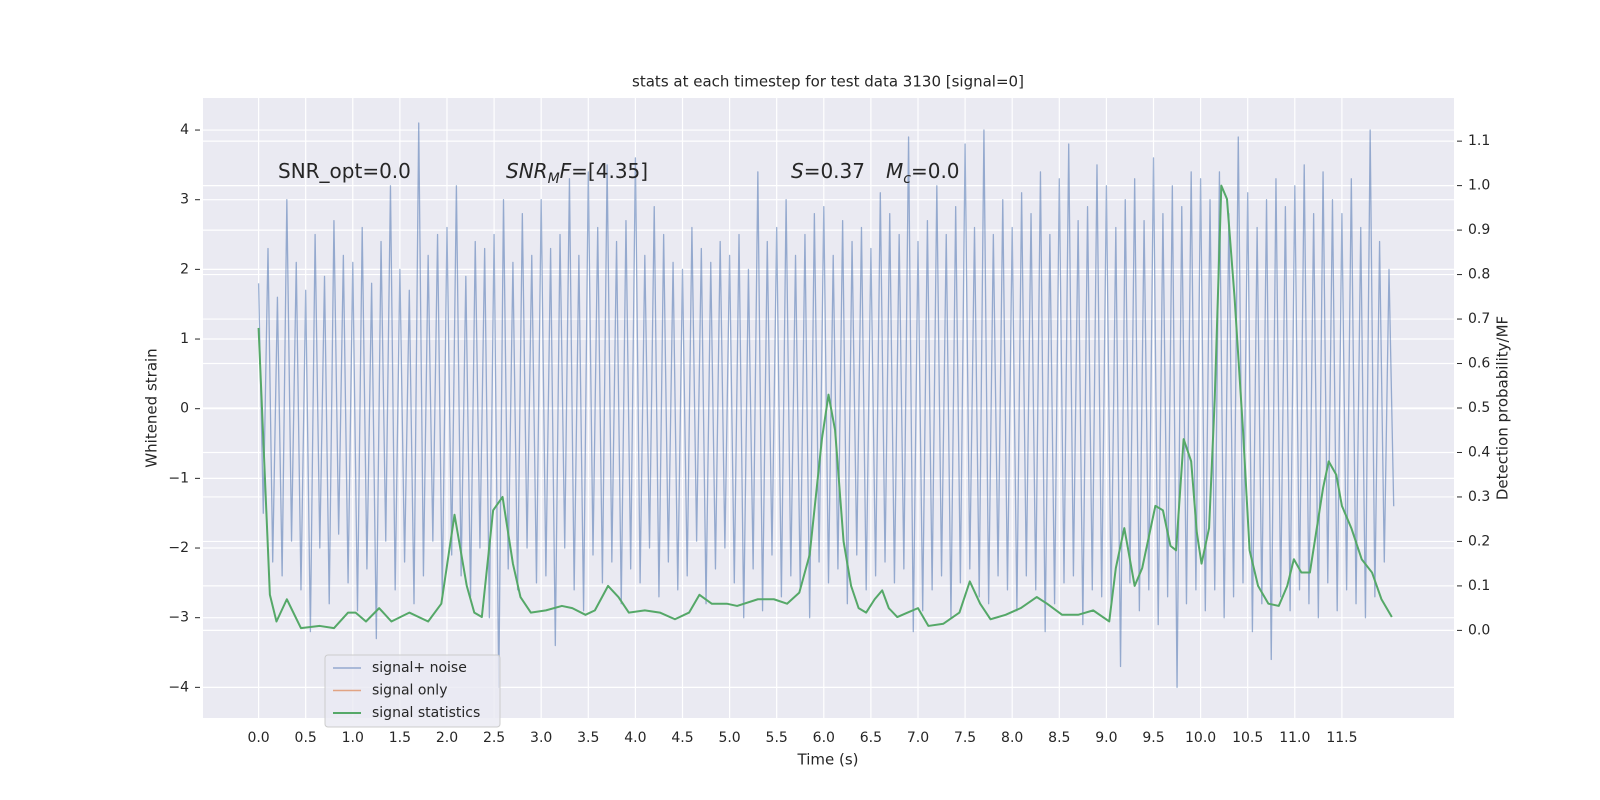 This screenshot has width=1600, height=800. I want to click on x-tick-label: 7.5, so click(965, 738).